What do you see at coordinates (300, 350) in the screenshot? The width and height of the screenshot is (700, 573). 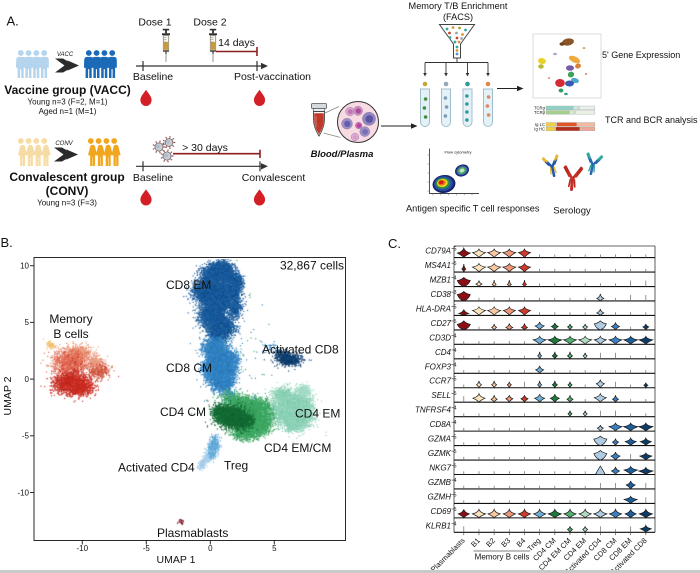 I see `svg-text: Activated CD8` at bounding box center [300, 350].